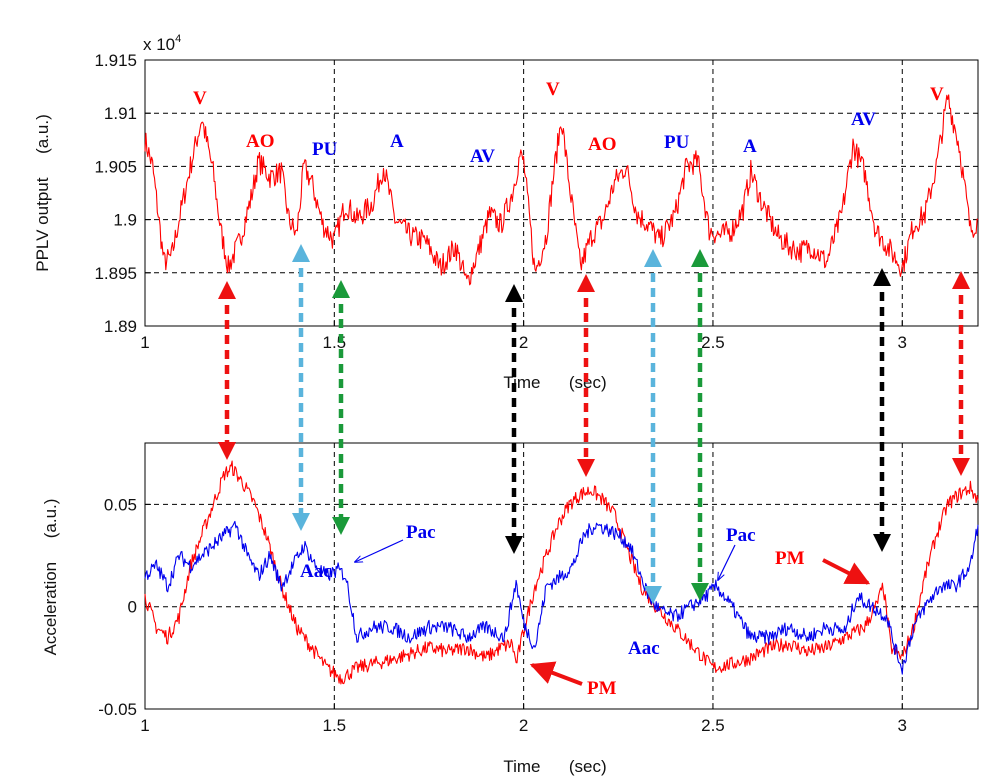 This screenshot has height=784, width=996. I want to click on annotation-pac-2-pointer, so click(727, 562).